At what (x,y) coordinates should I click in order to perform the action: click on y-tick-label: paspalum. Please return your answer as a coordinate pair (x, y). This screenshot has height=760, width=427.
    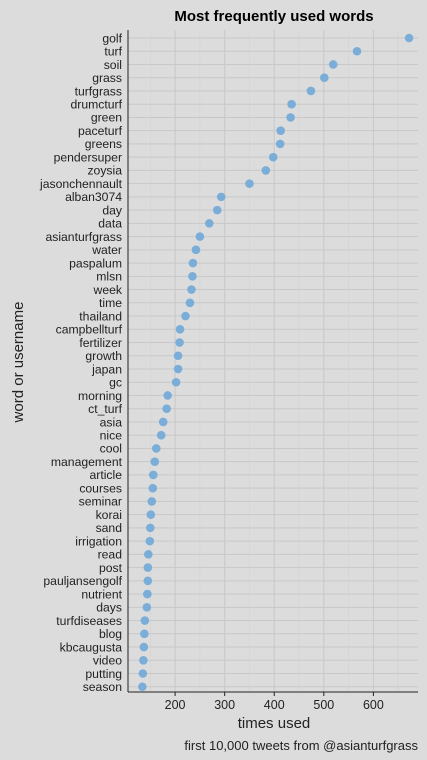
    Looking at the image, I should click on (95, 263).